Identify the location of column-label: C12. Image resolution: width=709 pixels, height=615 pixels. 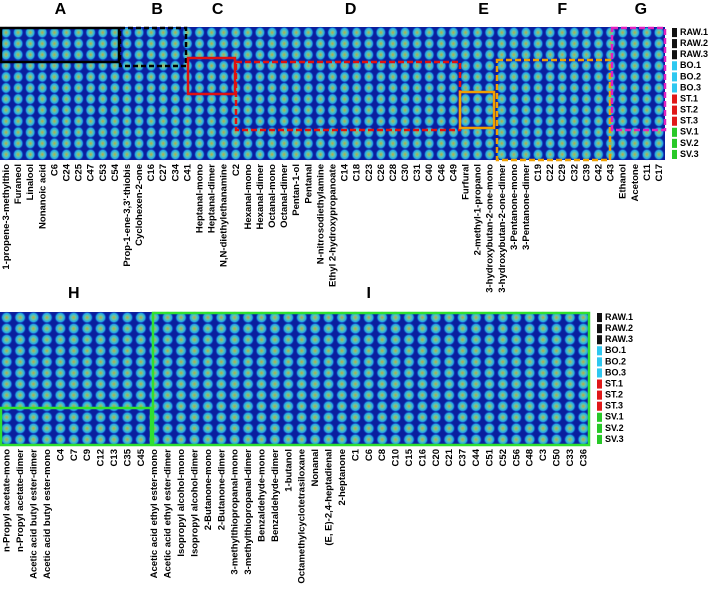
(101, 457).